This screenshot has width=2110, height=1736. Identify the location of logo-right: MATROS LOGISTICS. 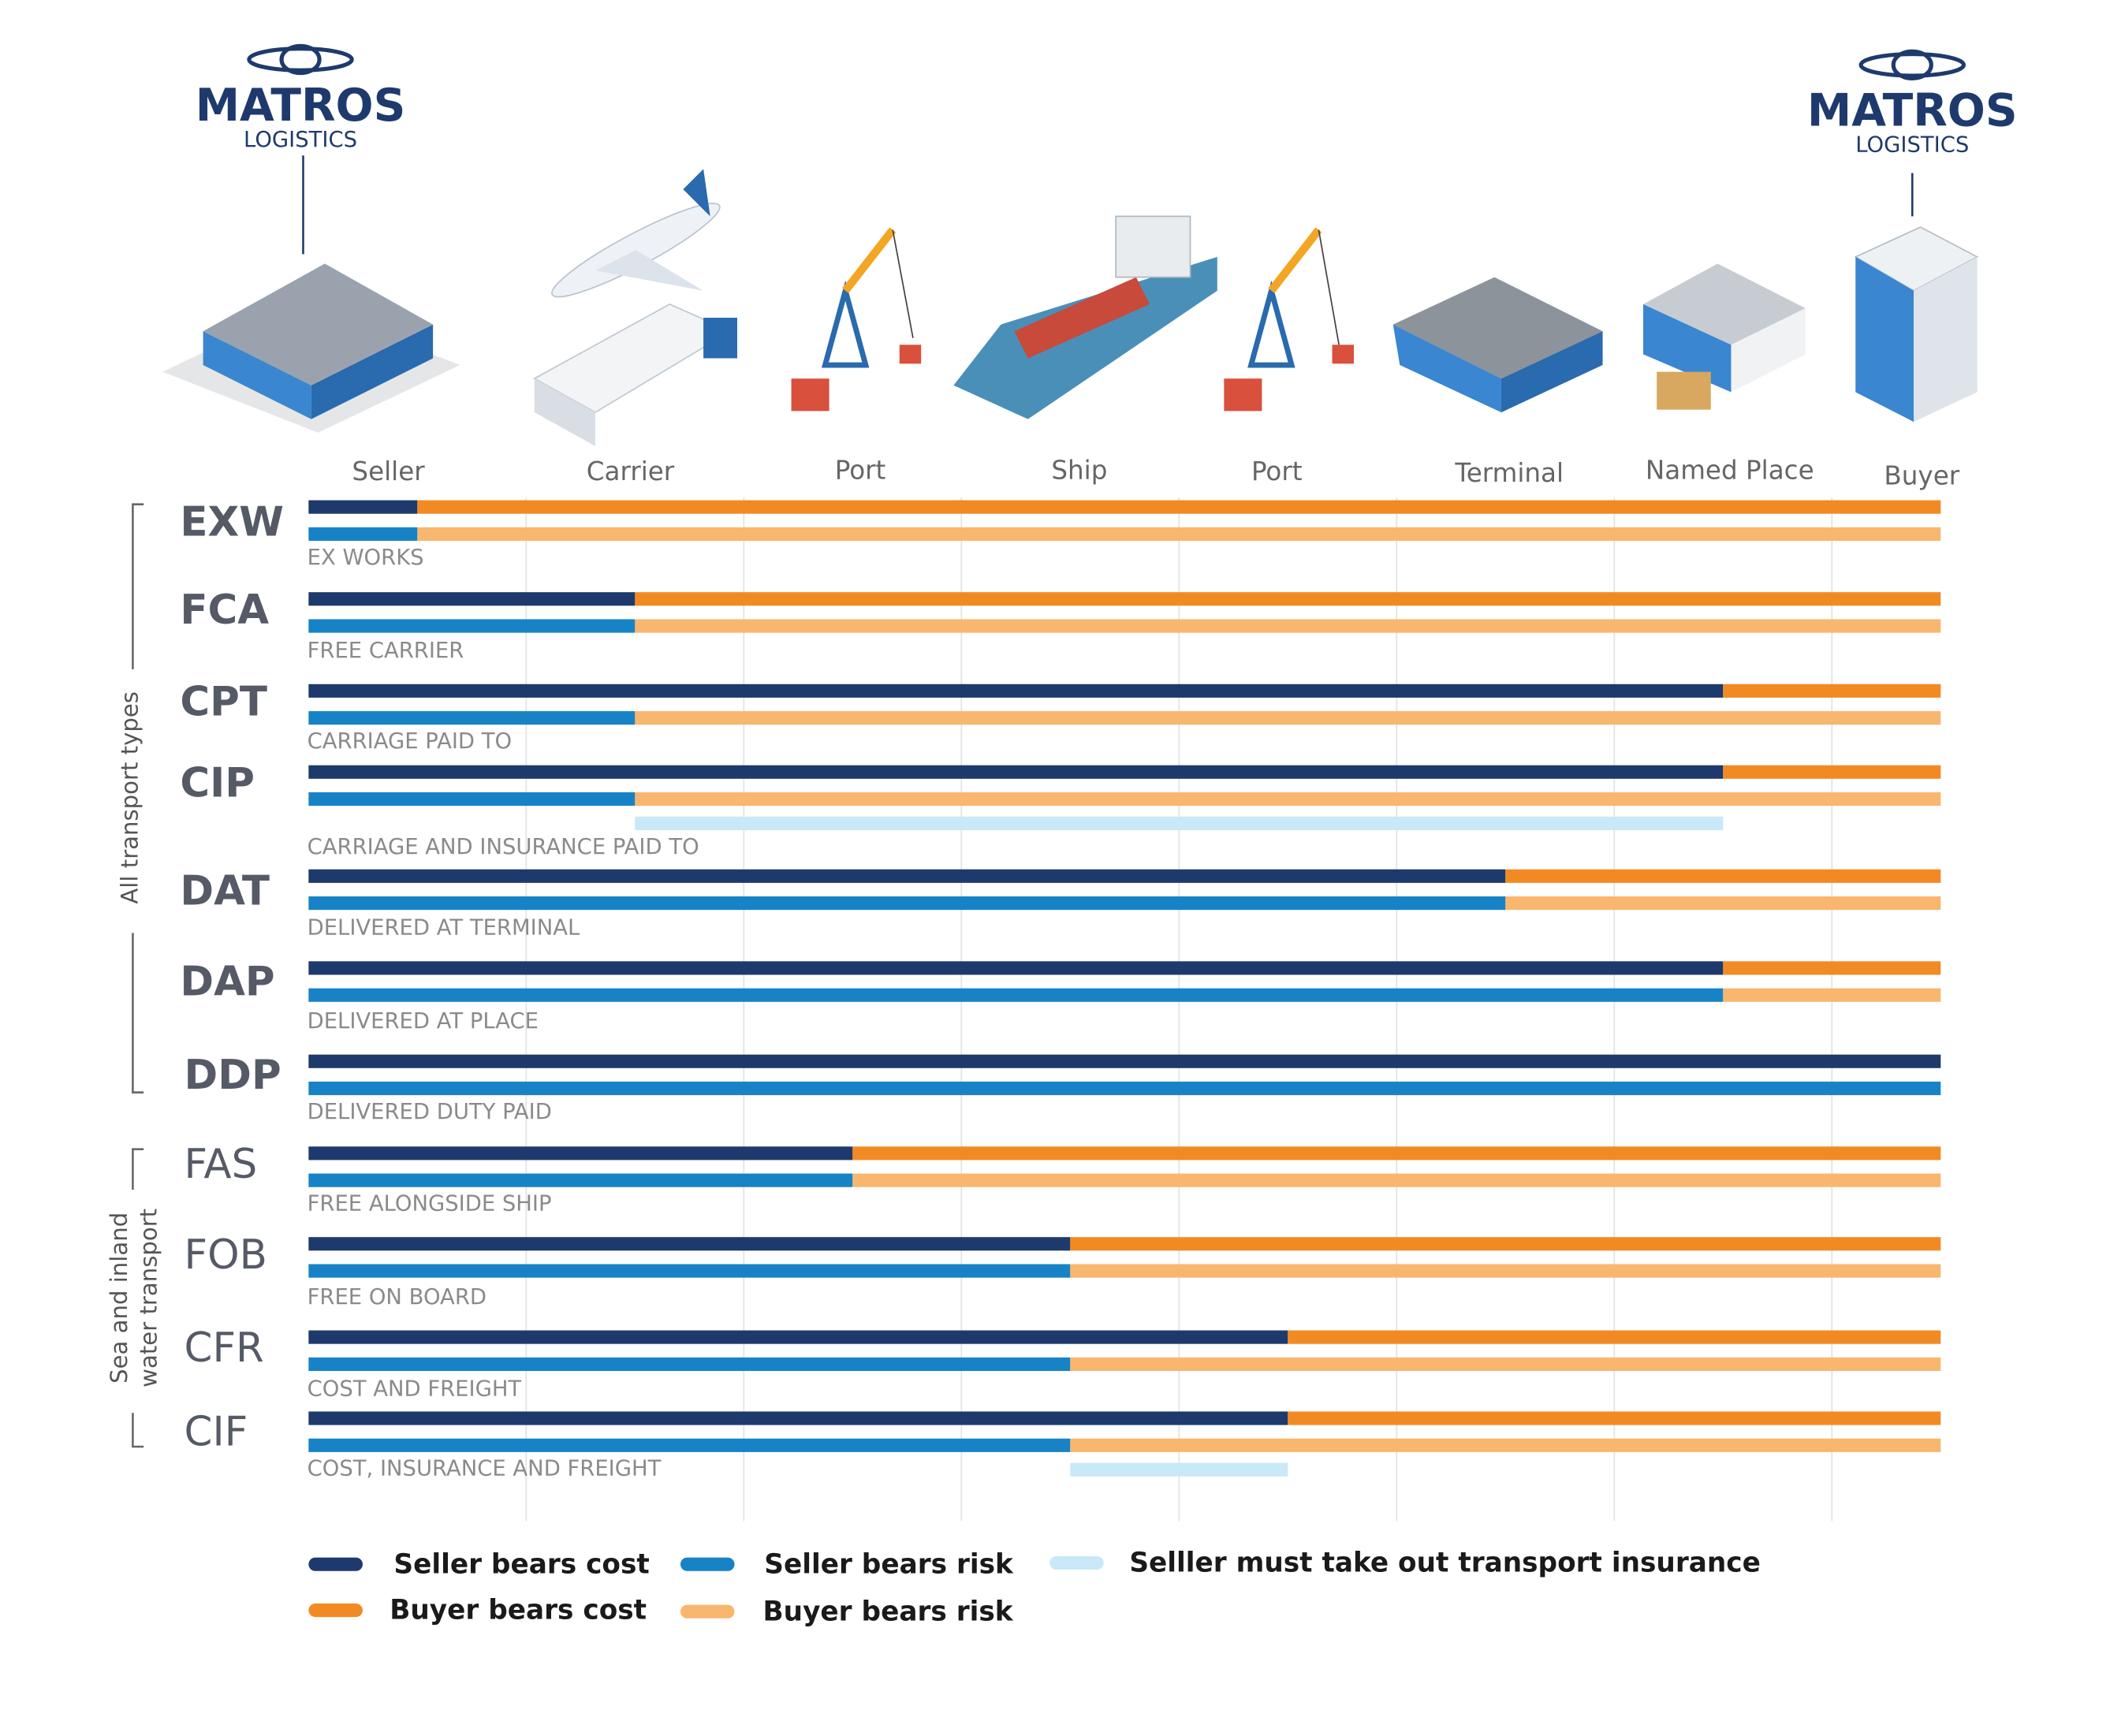
(1912, 133).